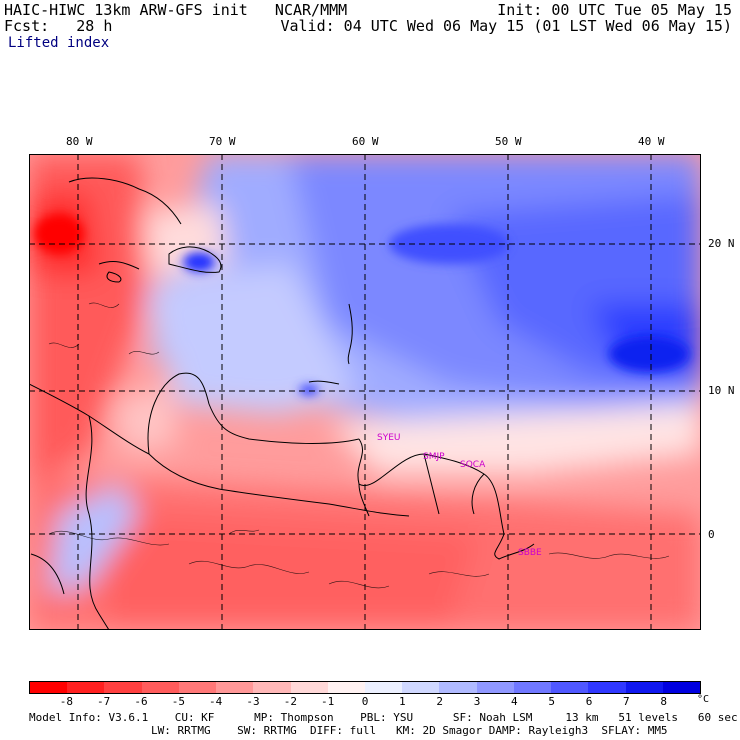 The height and width of the screenshot is (740, 740). What do you see at coordinates (216, 701) in the screenshot?
I see `colorbar-tick-label: -4` at bounding box center [216, 701].